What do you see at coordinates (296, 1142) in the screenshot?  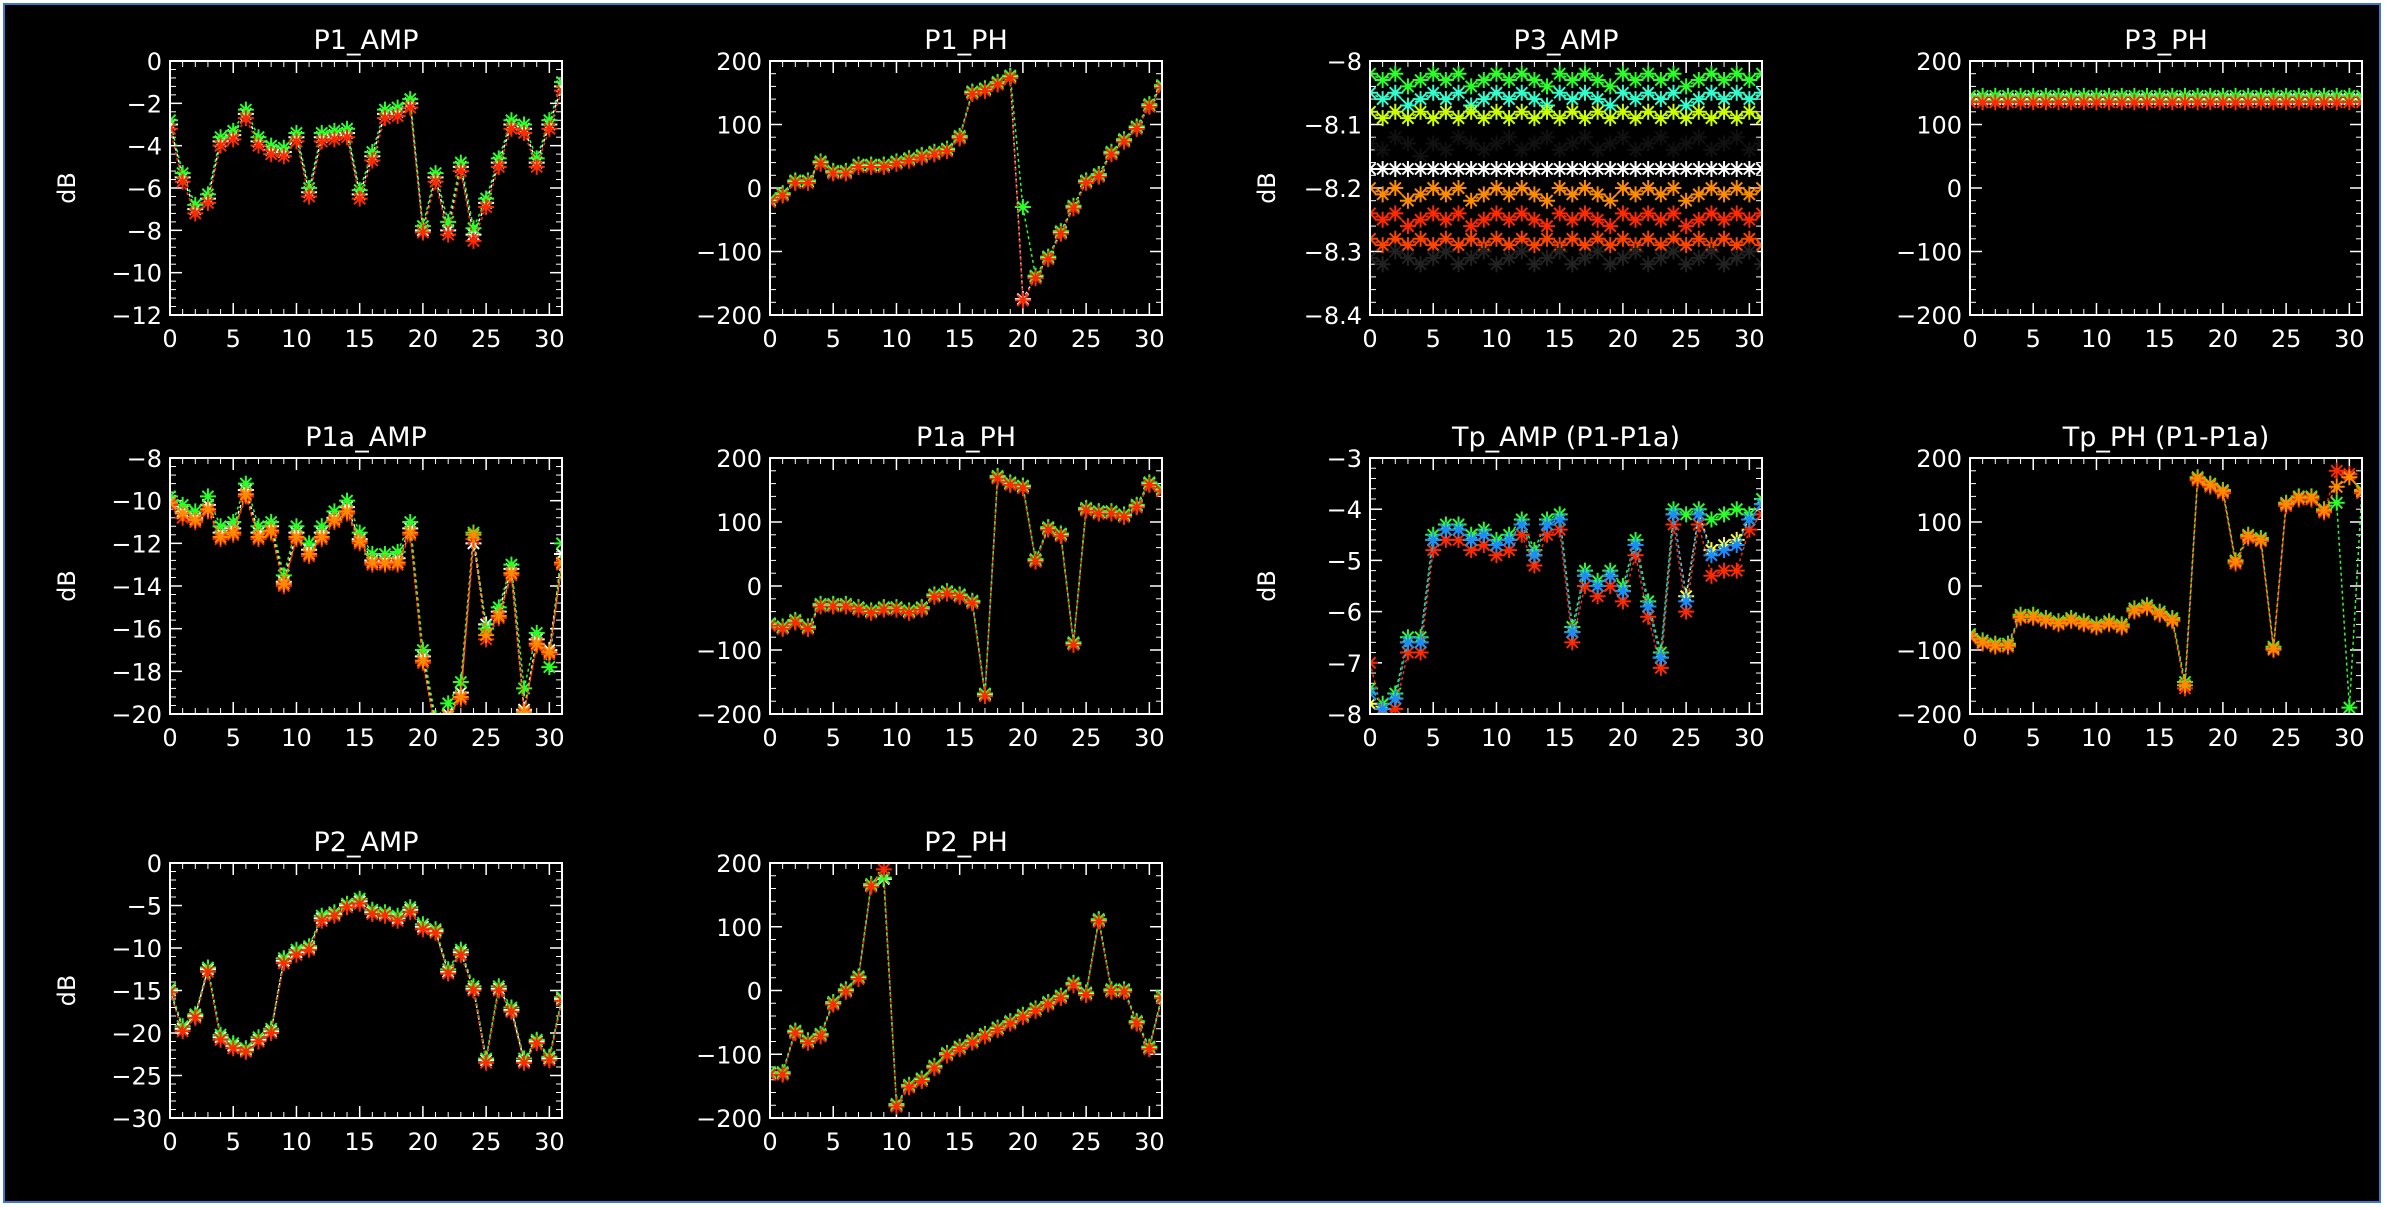 I see `x-tick-label: 10` at bounding box center [296, 1142].